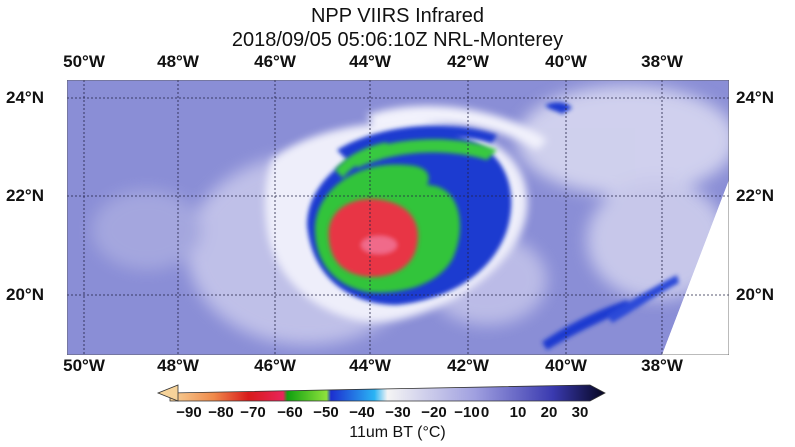 The width and height of the screenshot is (795, 447). Describe the element at coordinates (370, 365) in the screenshot. I see `lon-label-bottom: 44°W` at that location.